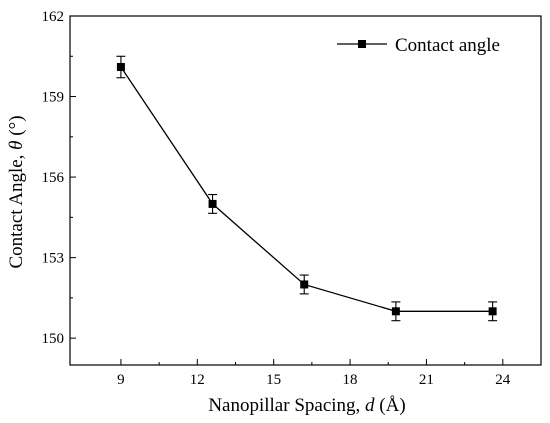 The width and height of the screenshot is (550, 423). I want to click on legend-label: Contact angle, so click(447, 45).